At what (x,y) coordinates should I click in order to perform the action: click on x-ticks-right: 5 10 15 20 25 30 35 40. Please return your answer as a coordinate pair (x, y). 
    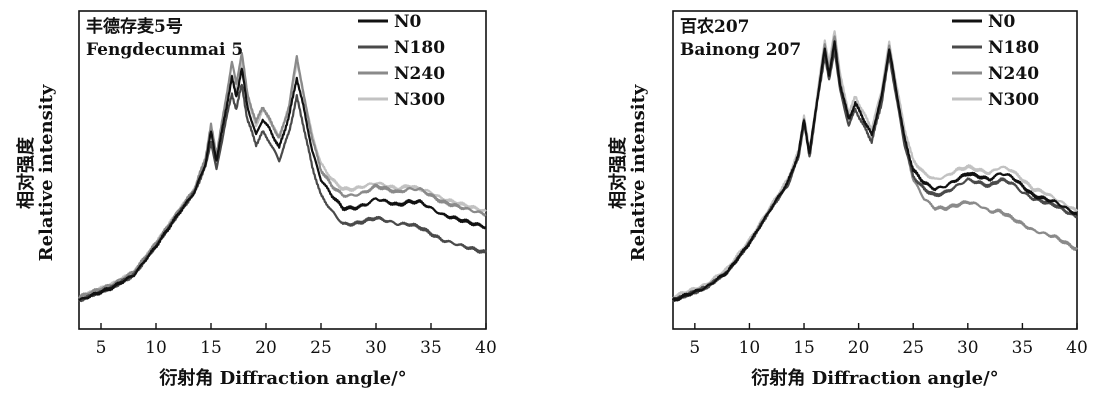
    Looking at the image, I should click on (888, 340).